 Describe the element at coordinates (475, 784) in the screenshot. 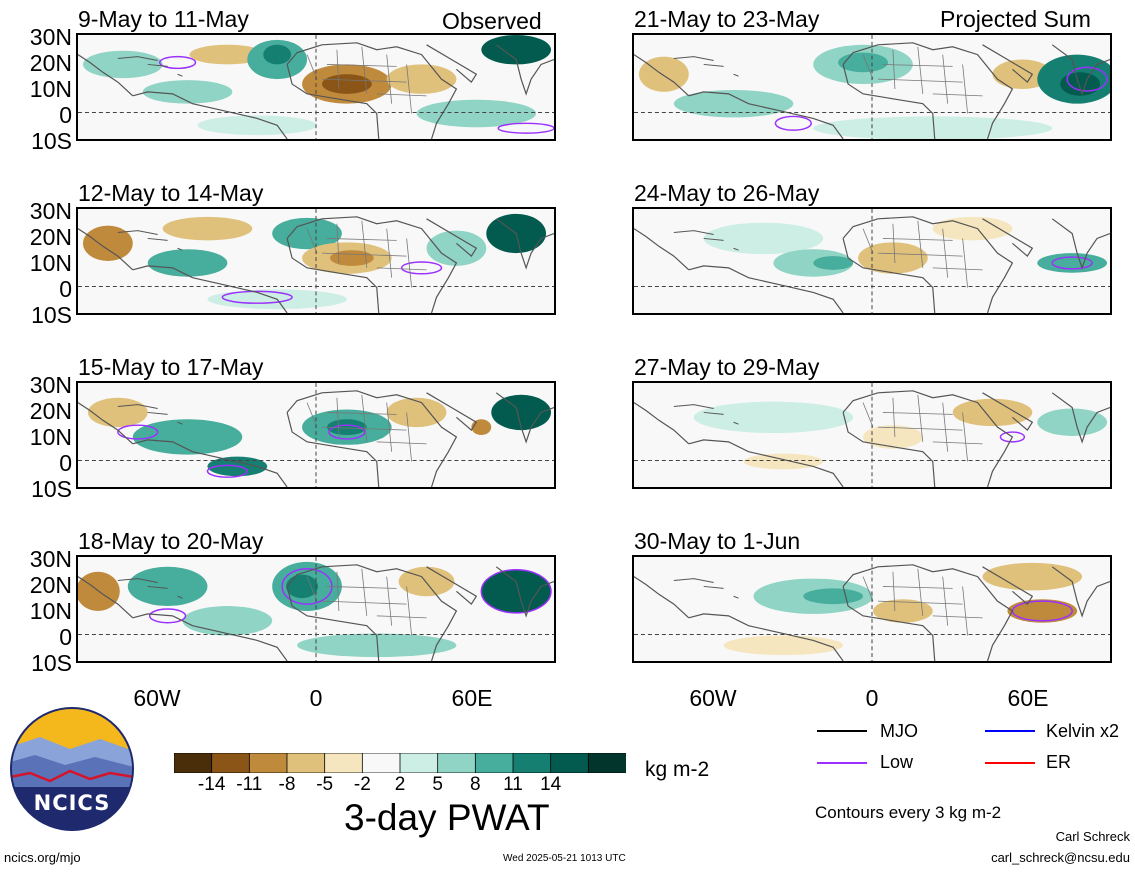

I see `colorbar-tick-label: 8` at that location.